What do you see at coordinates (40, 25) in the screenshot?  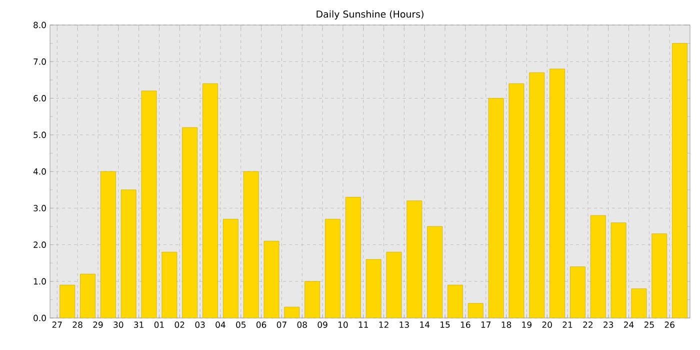 I see `y-tick-label: 8.0` at bounding box center [40, 25].